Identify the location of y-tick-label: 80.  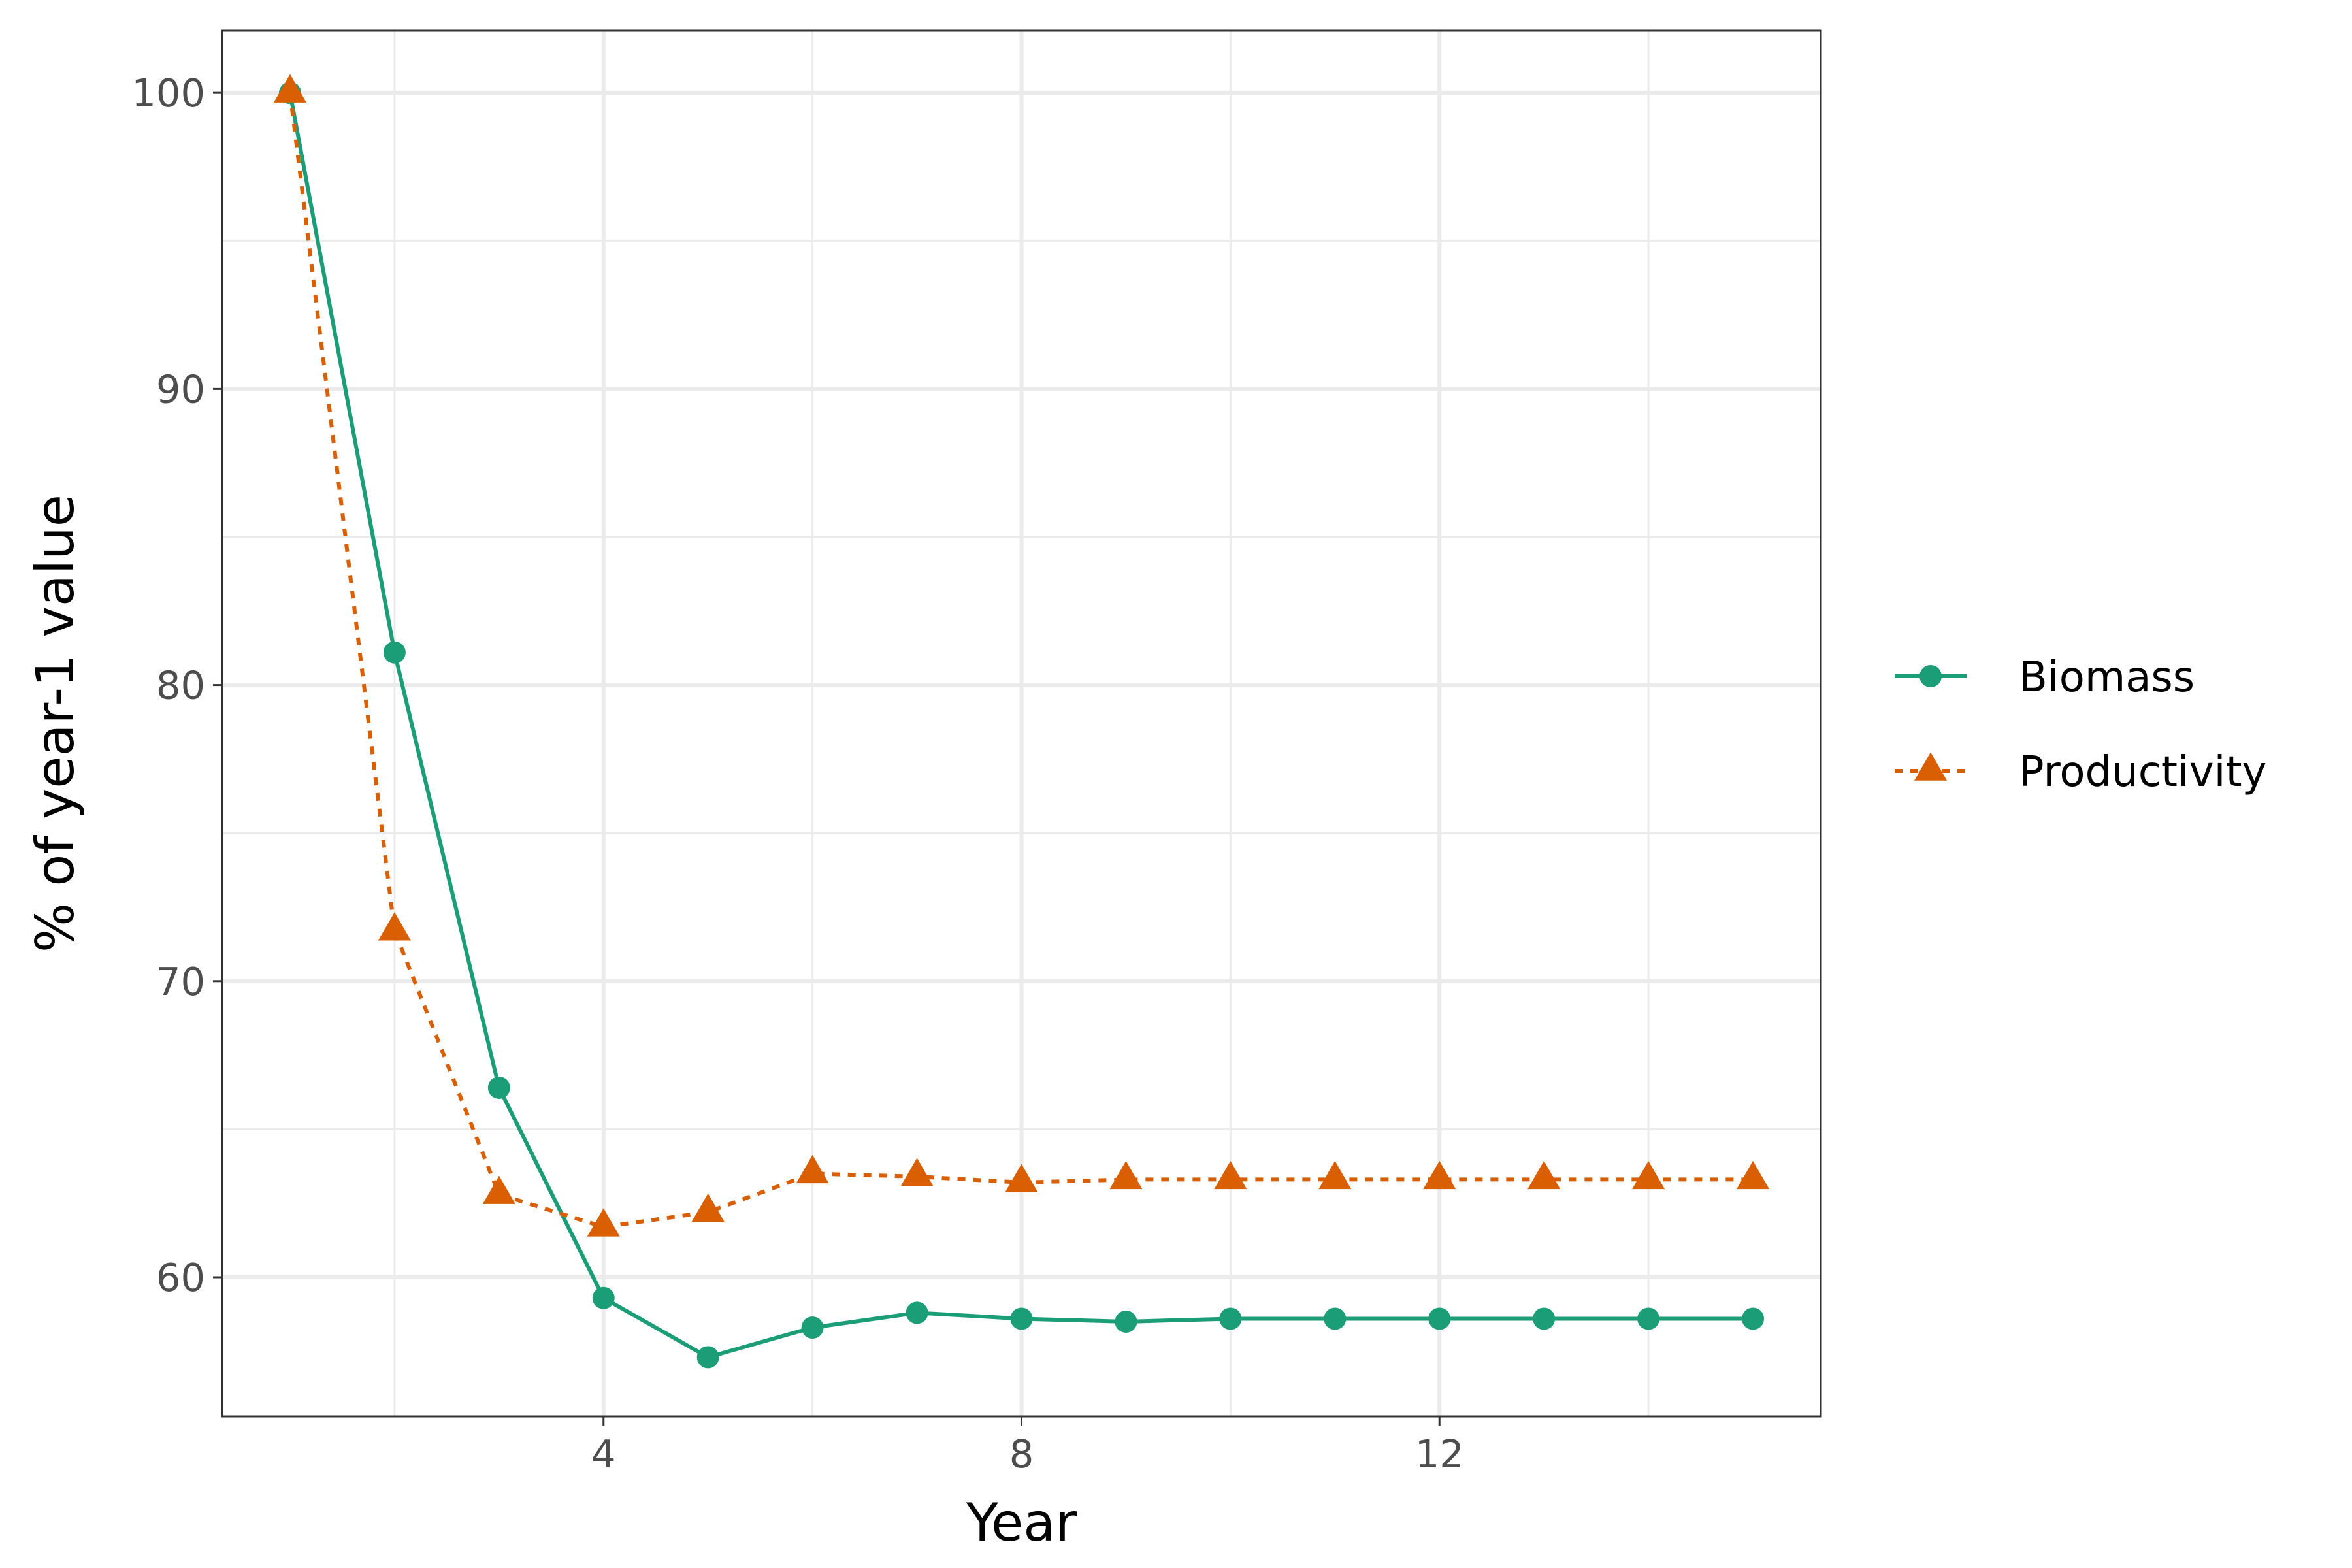
(180, 685).